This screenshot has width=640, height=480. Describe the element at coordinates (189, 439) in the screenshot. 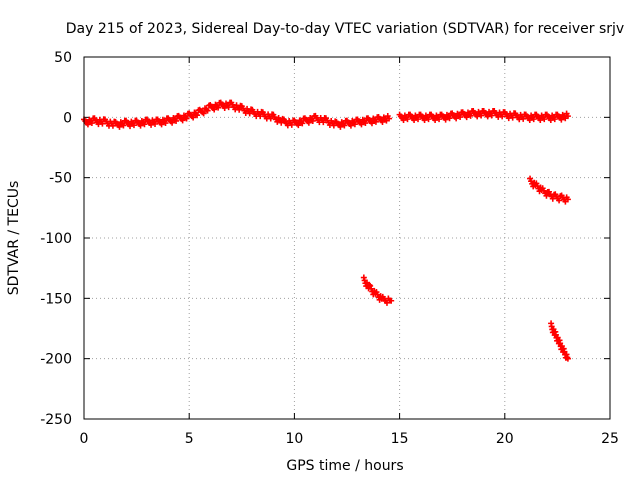

I see `x-tick-label: 5` at that location.